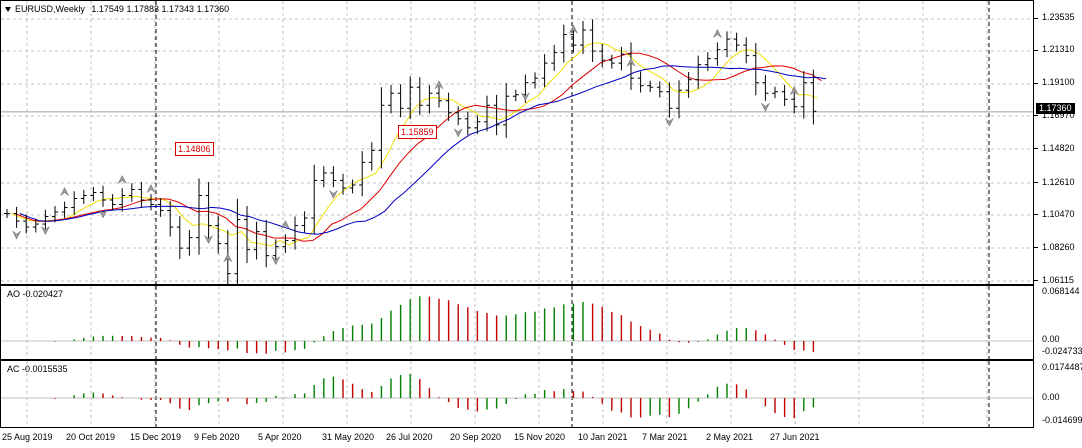 The width and height of the screenshot is (1082, 448). Describe the element at coordinates (91, 437) in the screenshot. I see `time-axis-label: 20 Oct 2019` at that location.